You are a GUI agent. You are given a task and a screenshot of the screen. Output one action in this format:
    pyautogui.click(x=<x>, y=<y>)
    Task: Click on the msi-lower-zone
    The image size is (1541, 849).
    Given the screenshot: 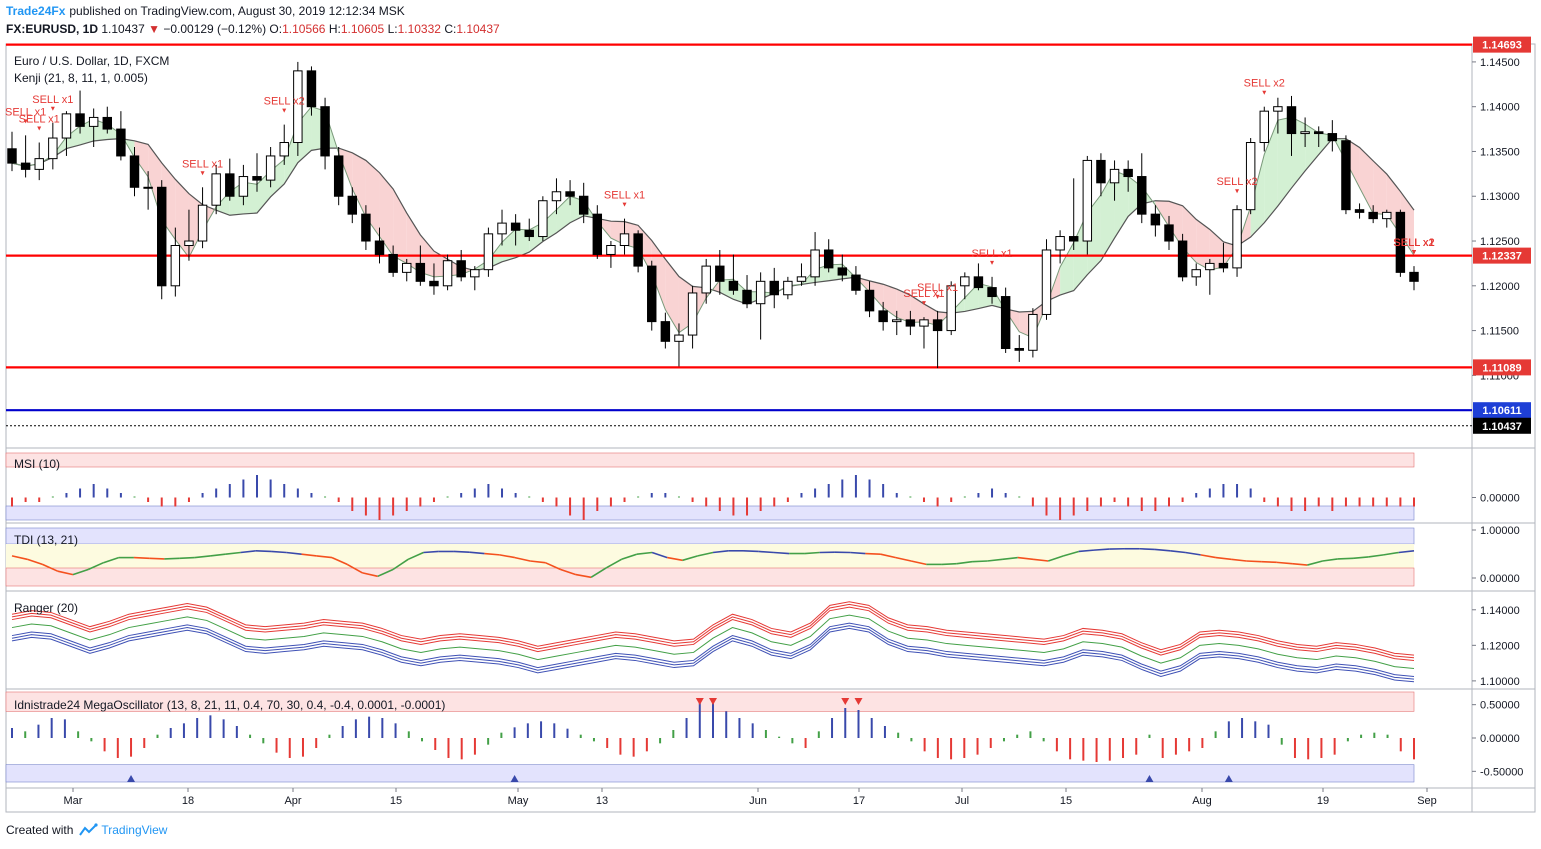 What is the action you would take?
    pyautogui.click(x=710, y=513)
    